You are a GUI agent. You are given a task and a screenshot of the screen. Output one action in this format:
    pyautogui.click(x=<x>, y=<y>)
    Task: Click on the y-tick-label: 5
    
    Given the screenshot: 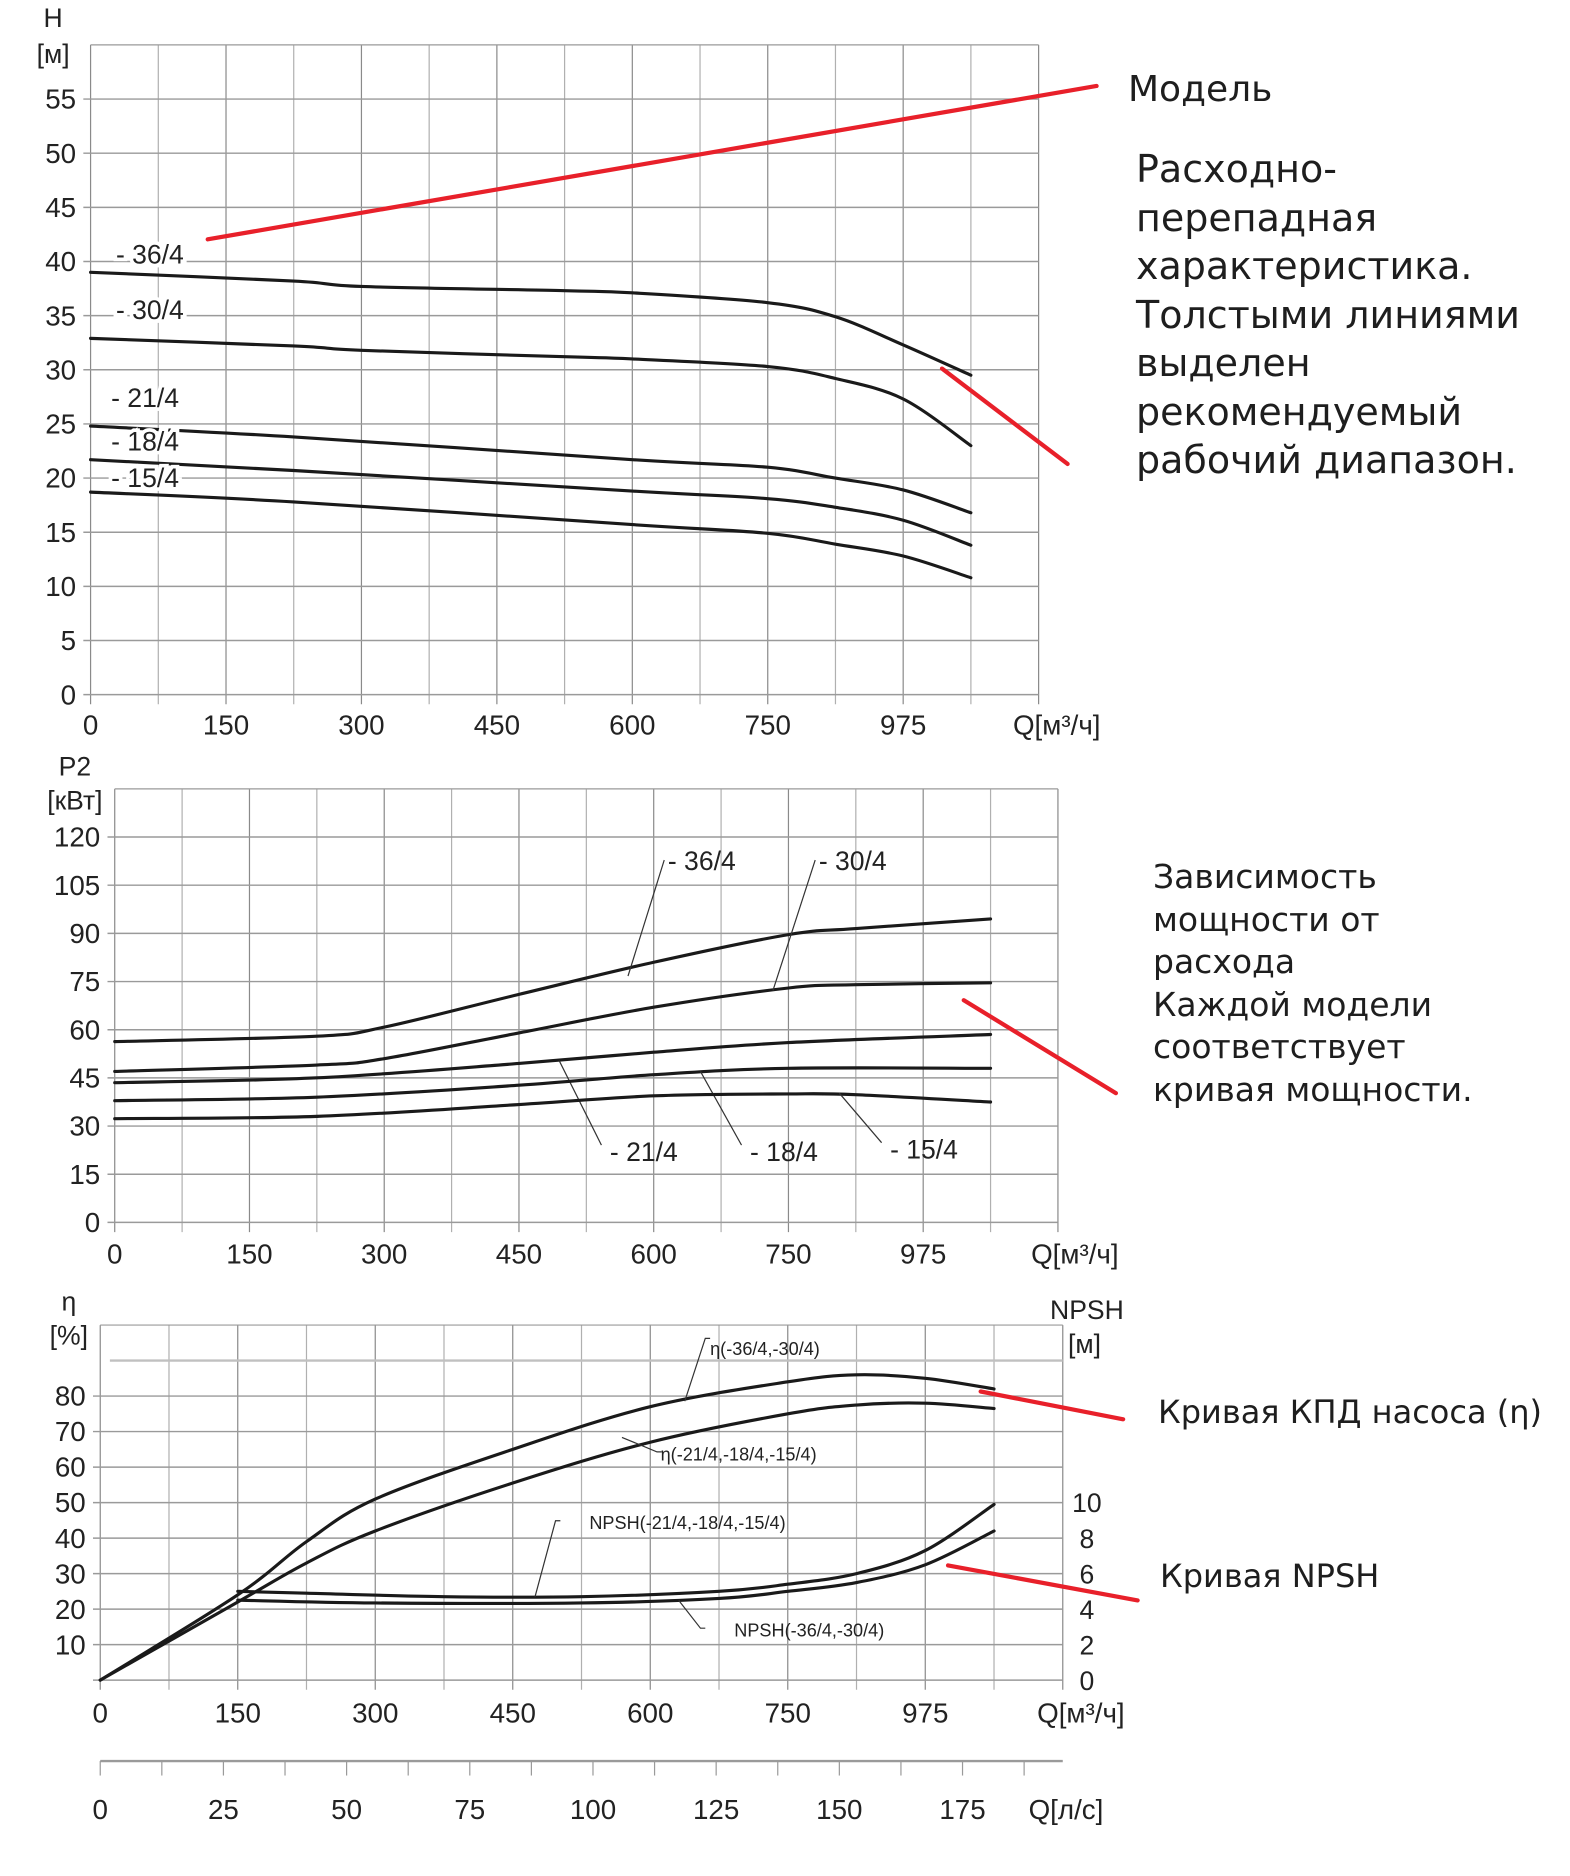 What is the action you would take?
    pyautogui.click(x=68, y=640)
    